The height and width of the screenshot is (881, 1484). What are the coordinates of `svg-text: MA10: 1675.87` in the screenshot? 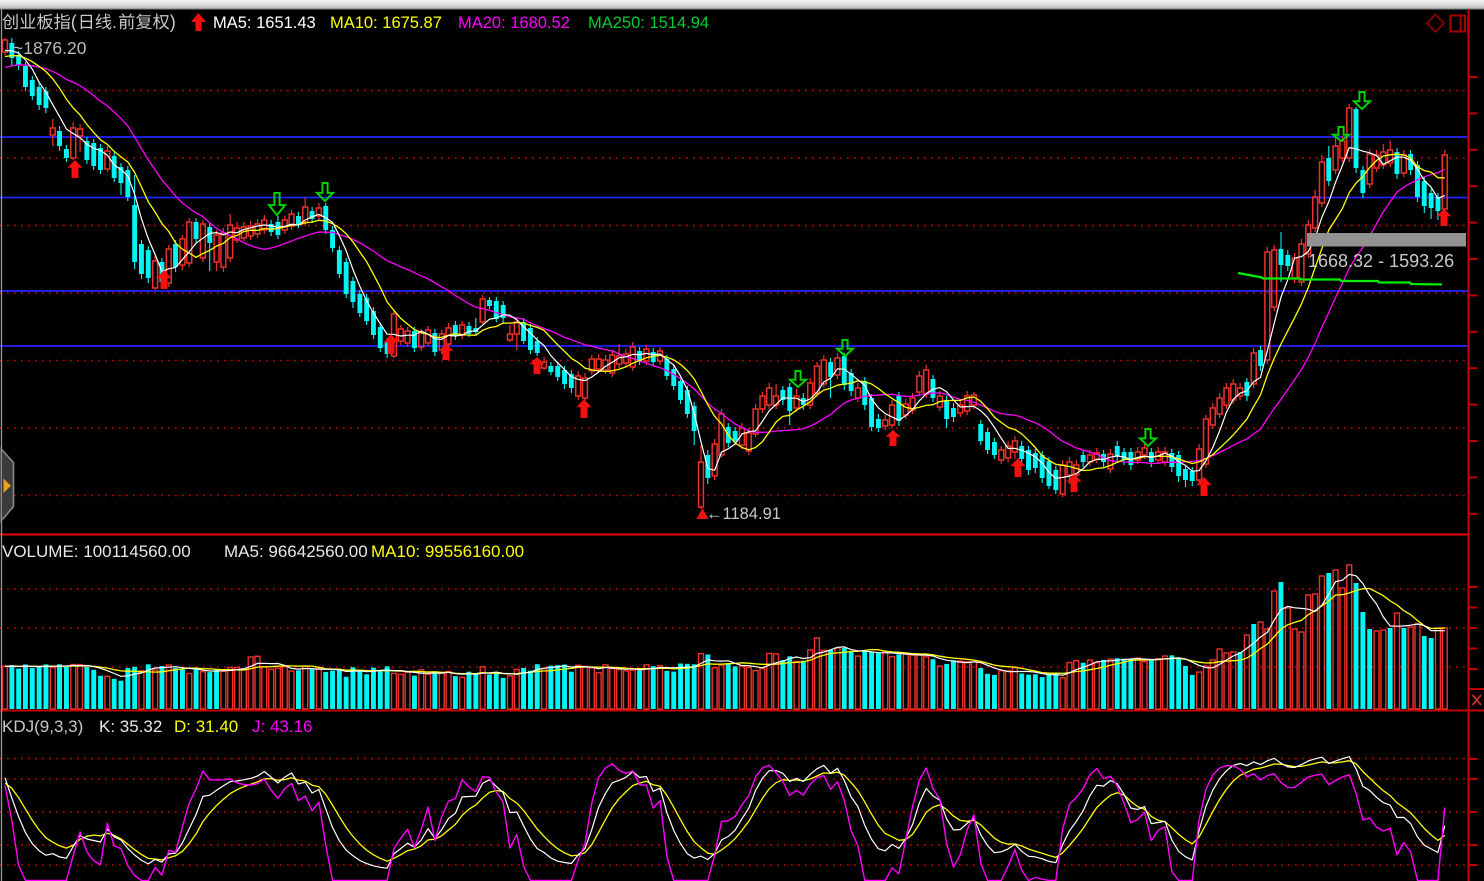 It's located at (386, 23).